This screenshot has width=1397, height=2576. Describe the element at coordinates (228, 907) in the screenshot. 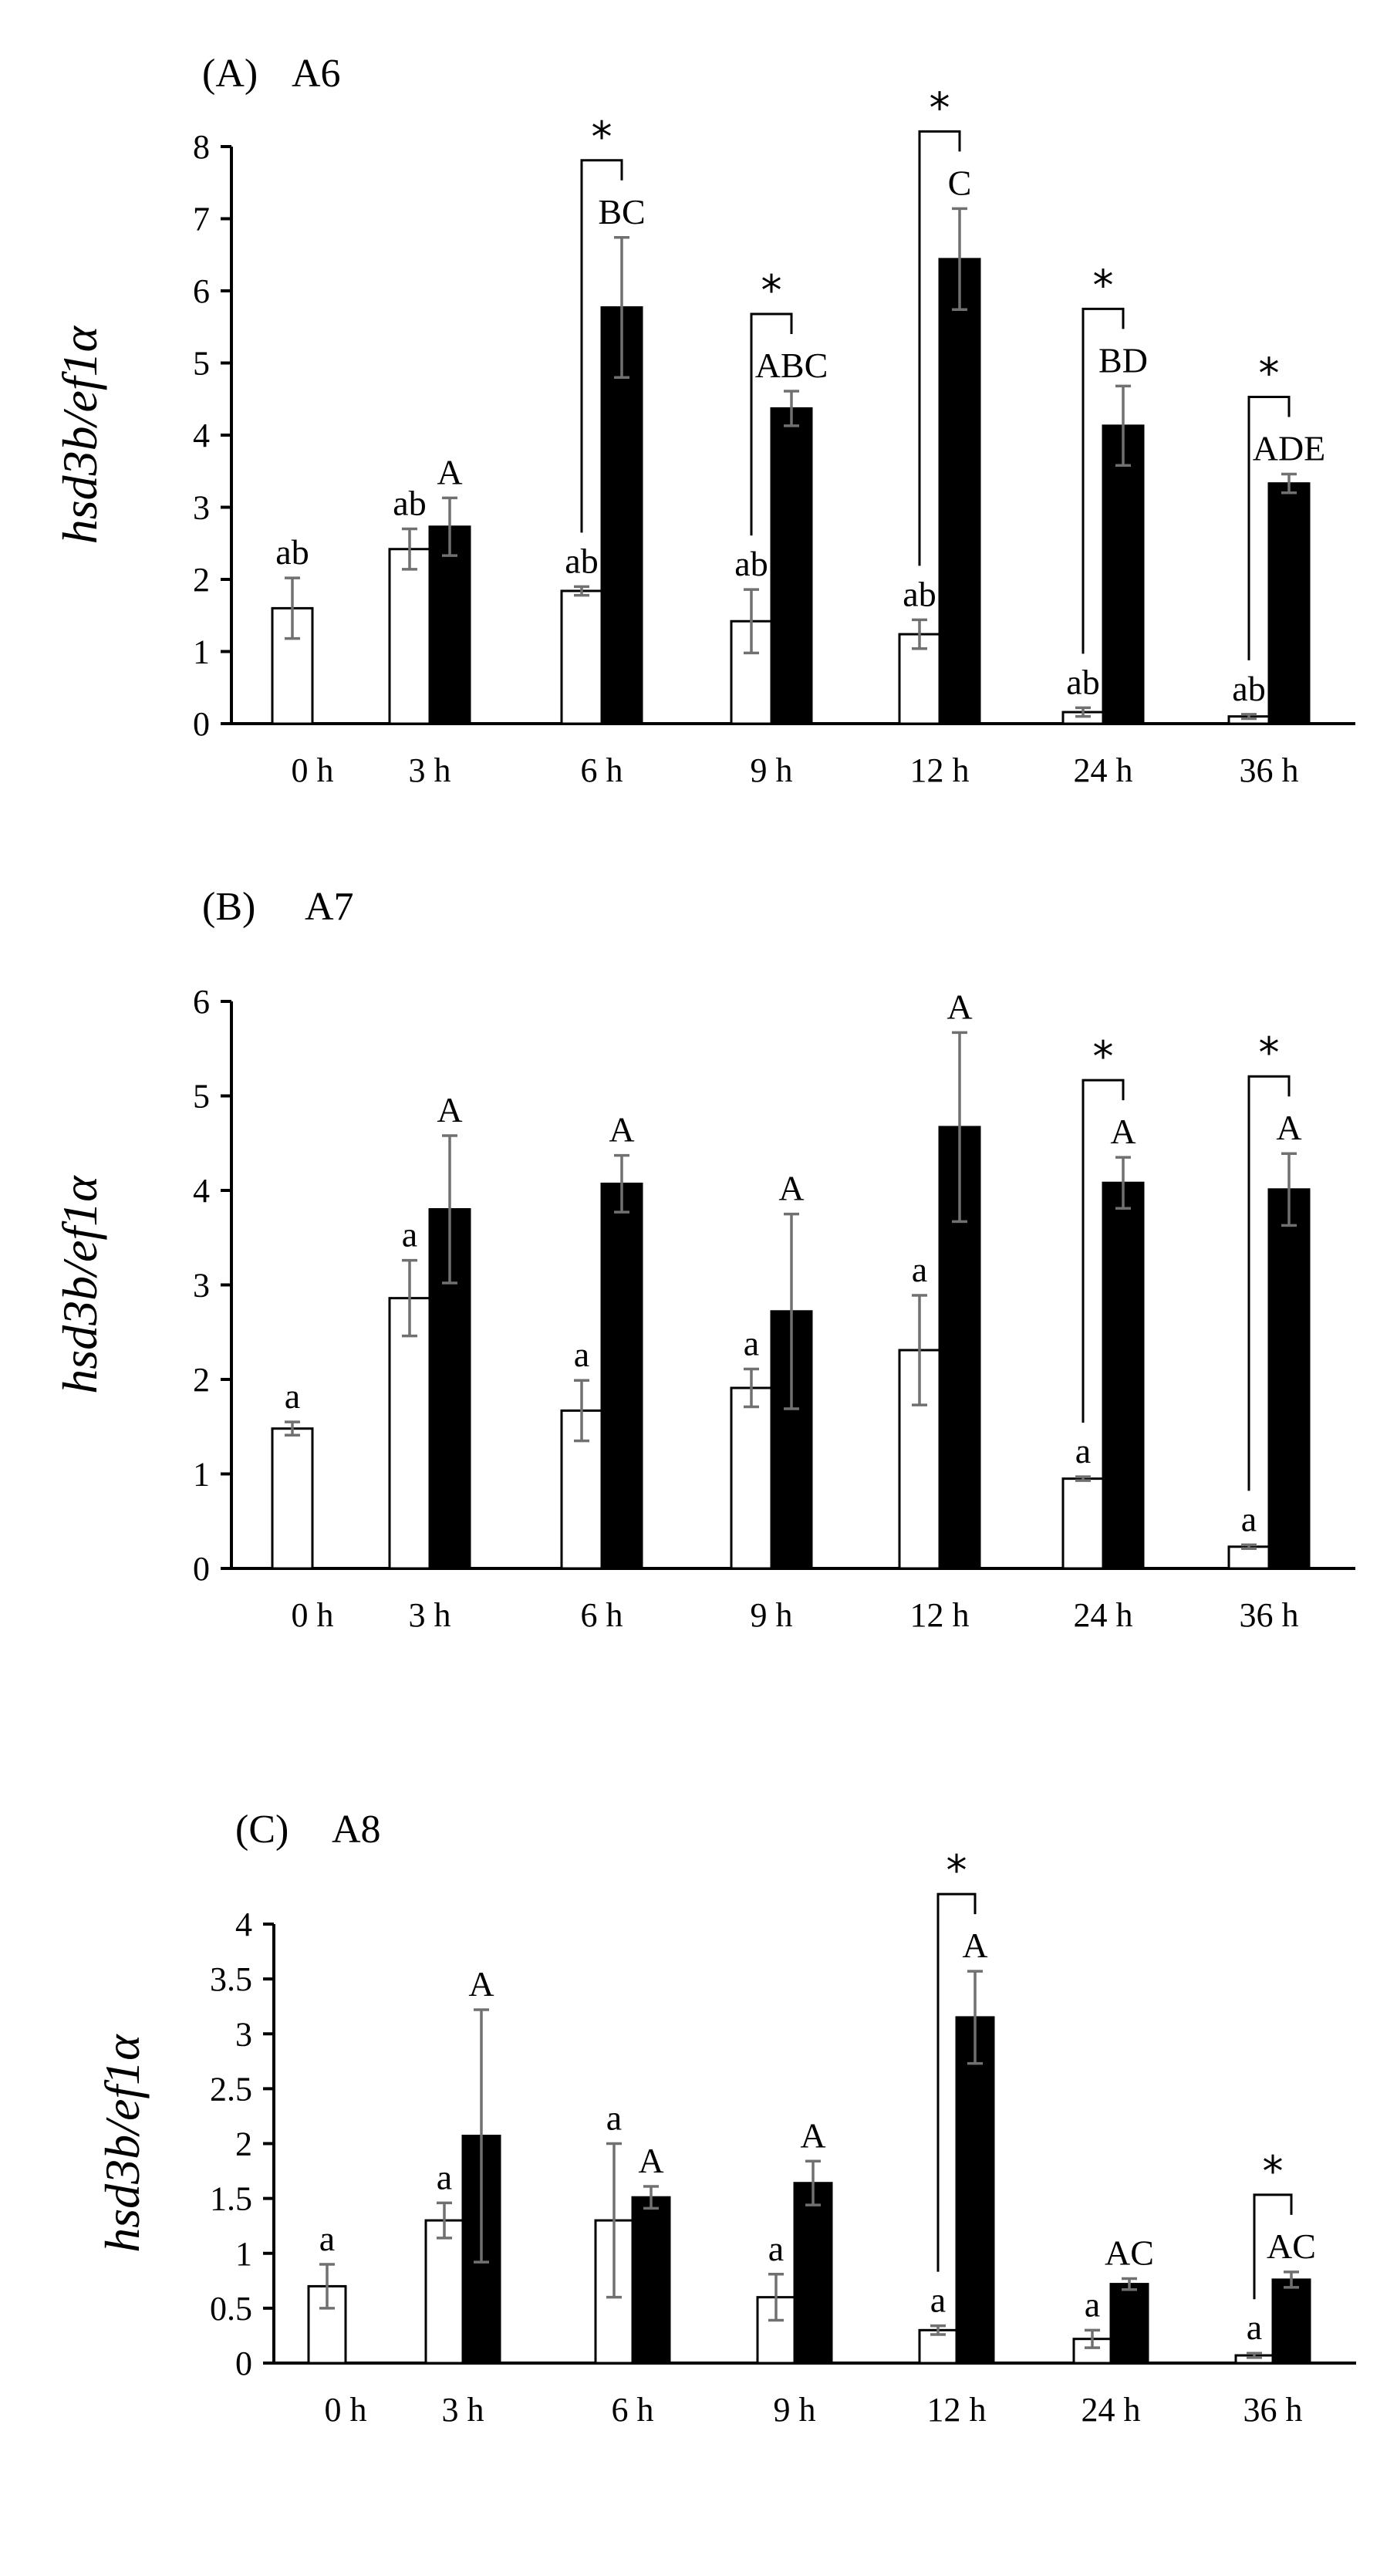

I see `panel-label: (B)` at that location.